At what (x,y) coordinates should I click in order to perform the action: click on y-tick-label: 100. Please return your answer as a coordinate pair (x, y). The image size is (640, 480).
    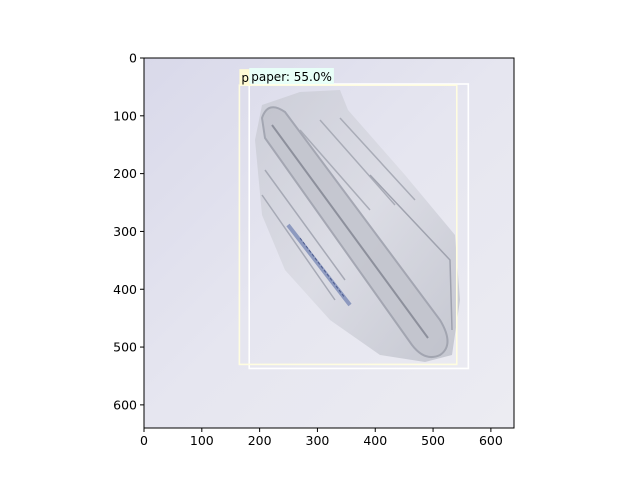
    Looking at the image, I should click on (125, 115).